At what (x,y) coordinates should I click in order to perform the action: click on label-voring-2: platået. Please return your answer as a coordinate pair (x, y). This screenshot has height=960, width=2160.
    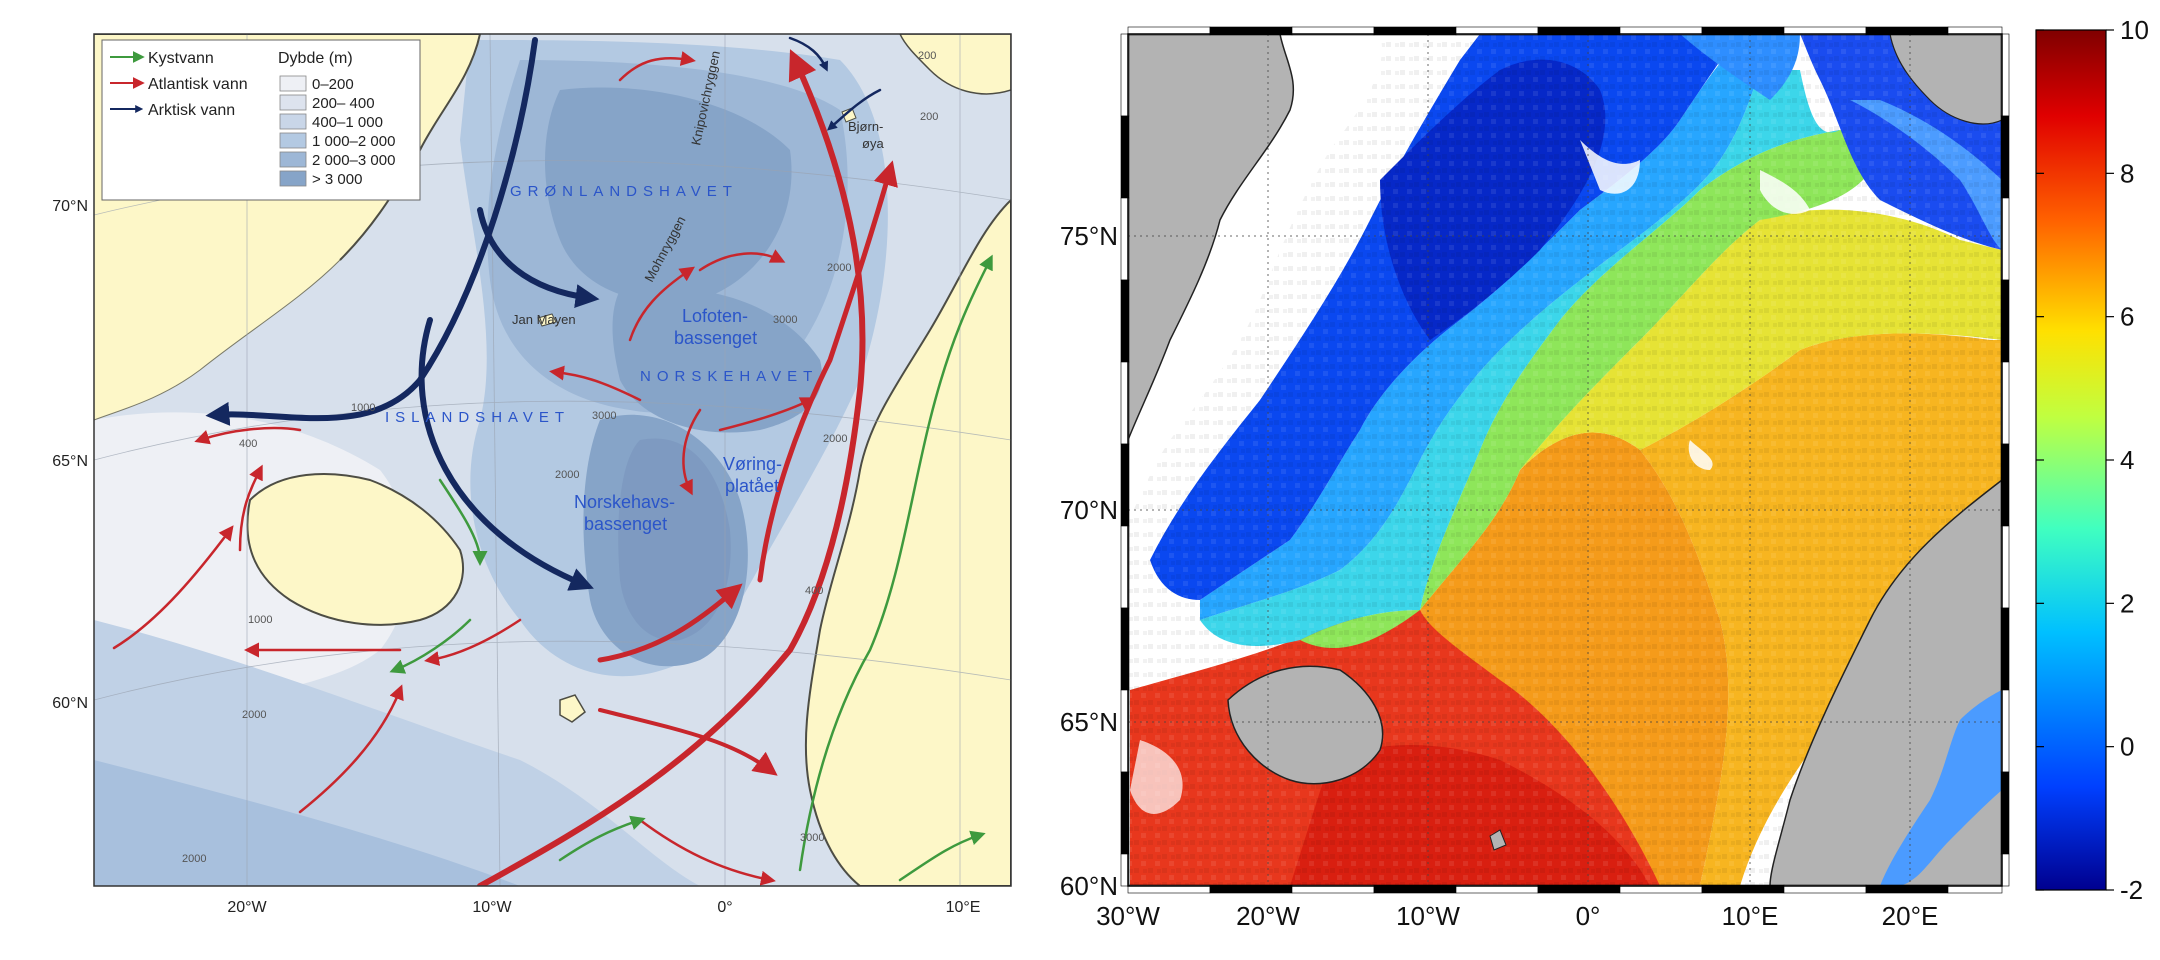
    Looking at the image, I should click on (752, 486).